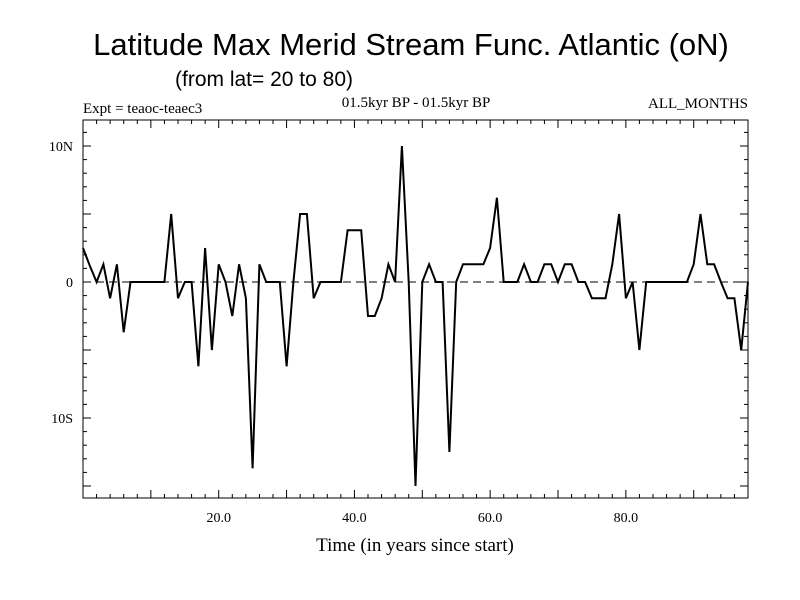  Describe the element at coordinates (142, 109) in the screenshot. I see `expt-label: Expt = teaoc-teaec3` at that location.